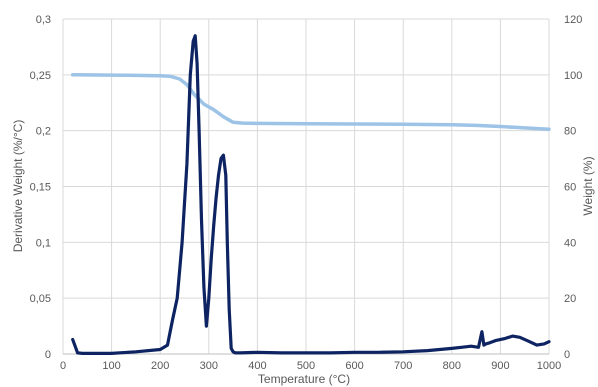 Image resolution: width=598 pixels, height=387 pixels. What do you see at coordinates (573, 76) in the screenshot?
I see `y-right-tick-label: 100` at bounding box center [573, 76].